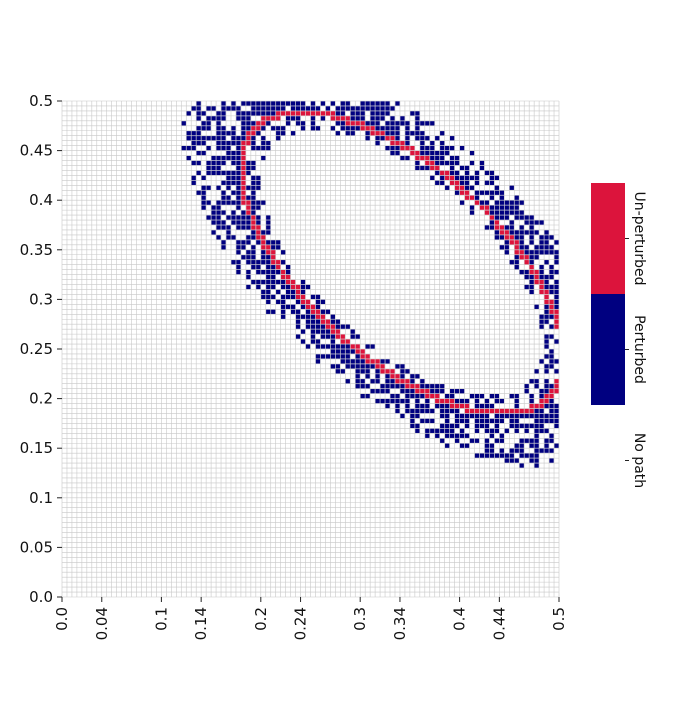 Image resolution: width=700 pixels, height=705 pixels. What do you see at coordinates (310, 618) in the screenshot?
I see `x-axis: 0.0 0.04 0.1 0.14 0.2 0.24 0.3 0.34 0.4 0.44 0.5` at bounding box center [310, 618].